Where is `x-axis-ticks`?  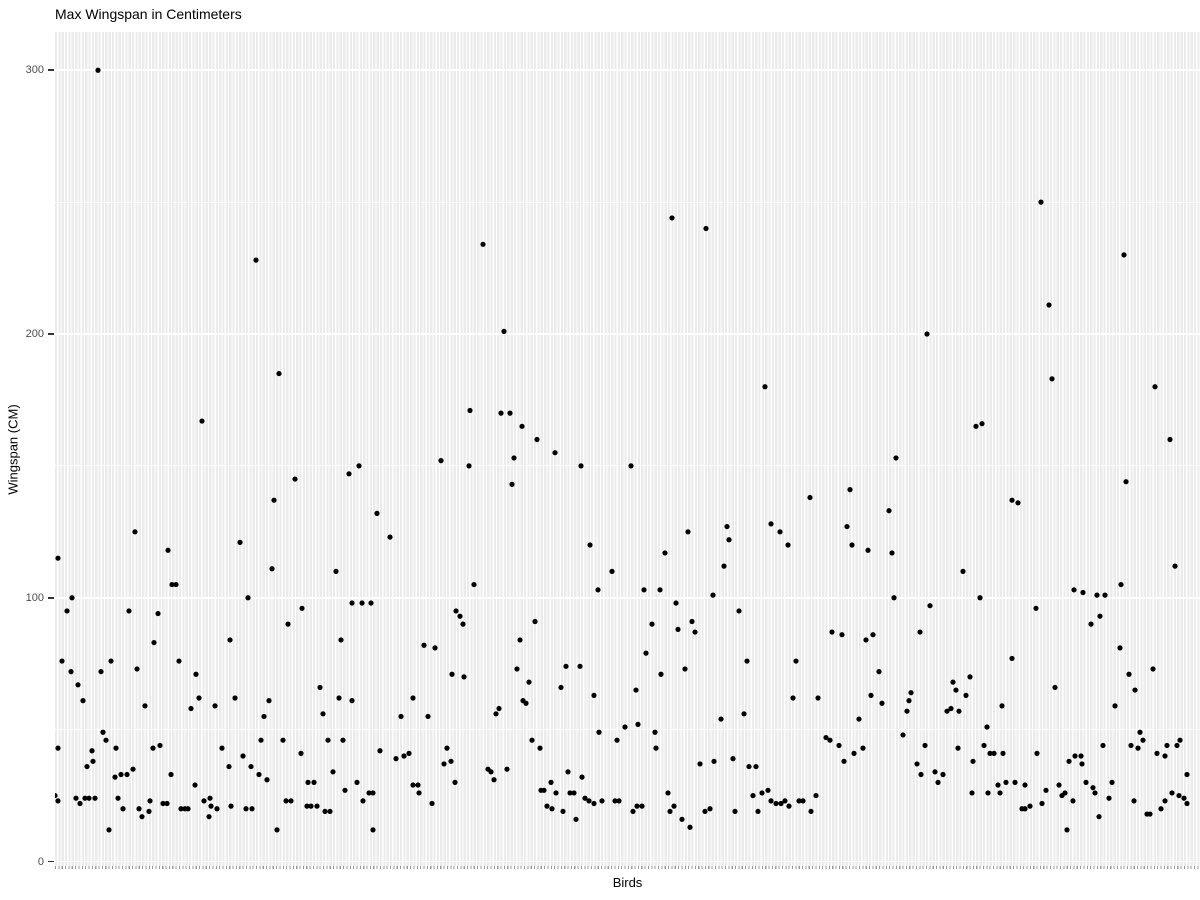
x-axis-ticks is located at coordinates (627, 867).